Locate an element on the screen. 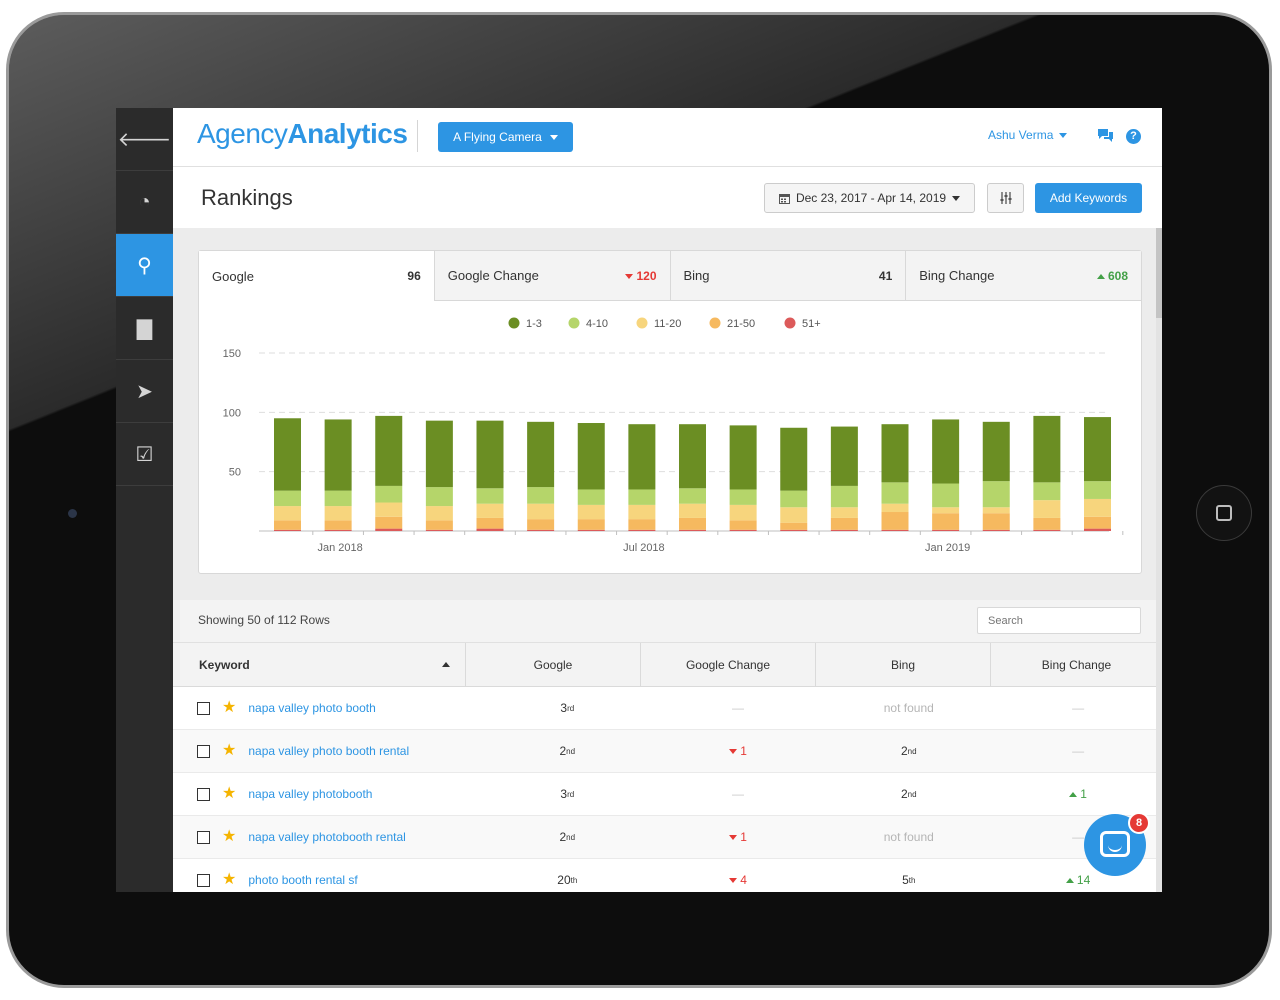  sidebar-item-rankings: ⚲ is located at coordinates (144, 265).